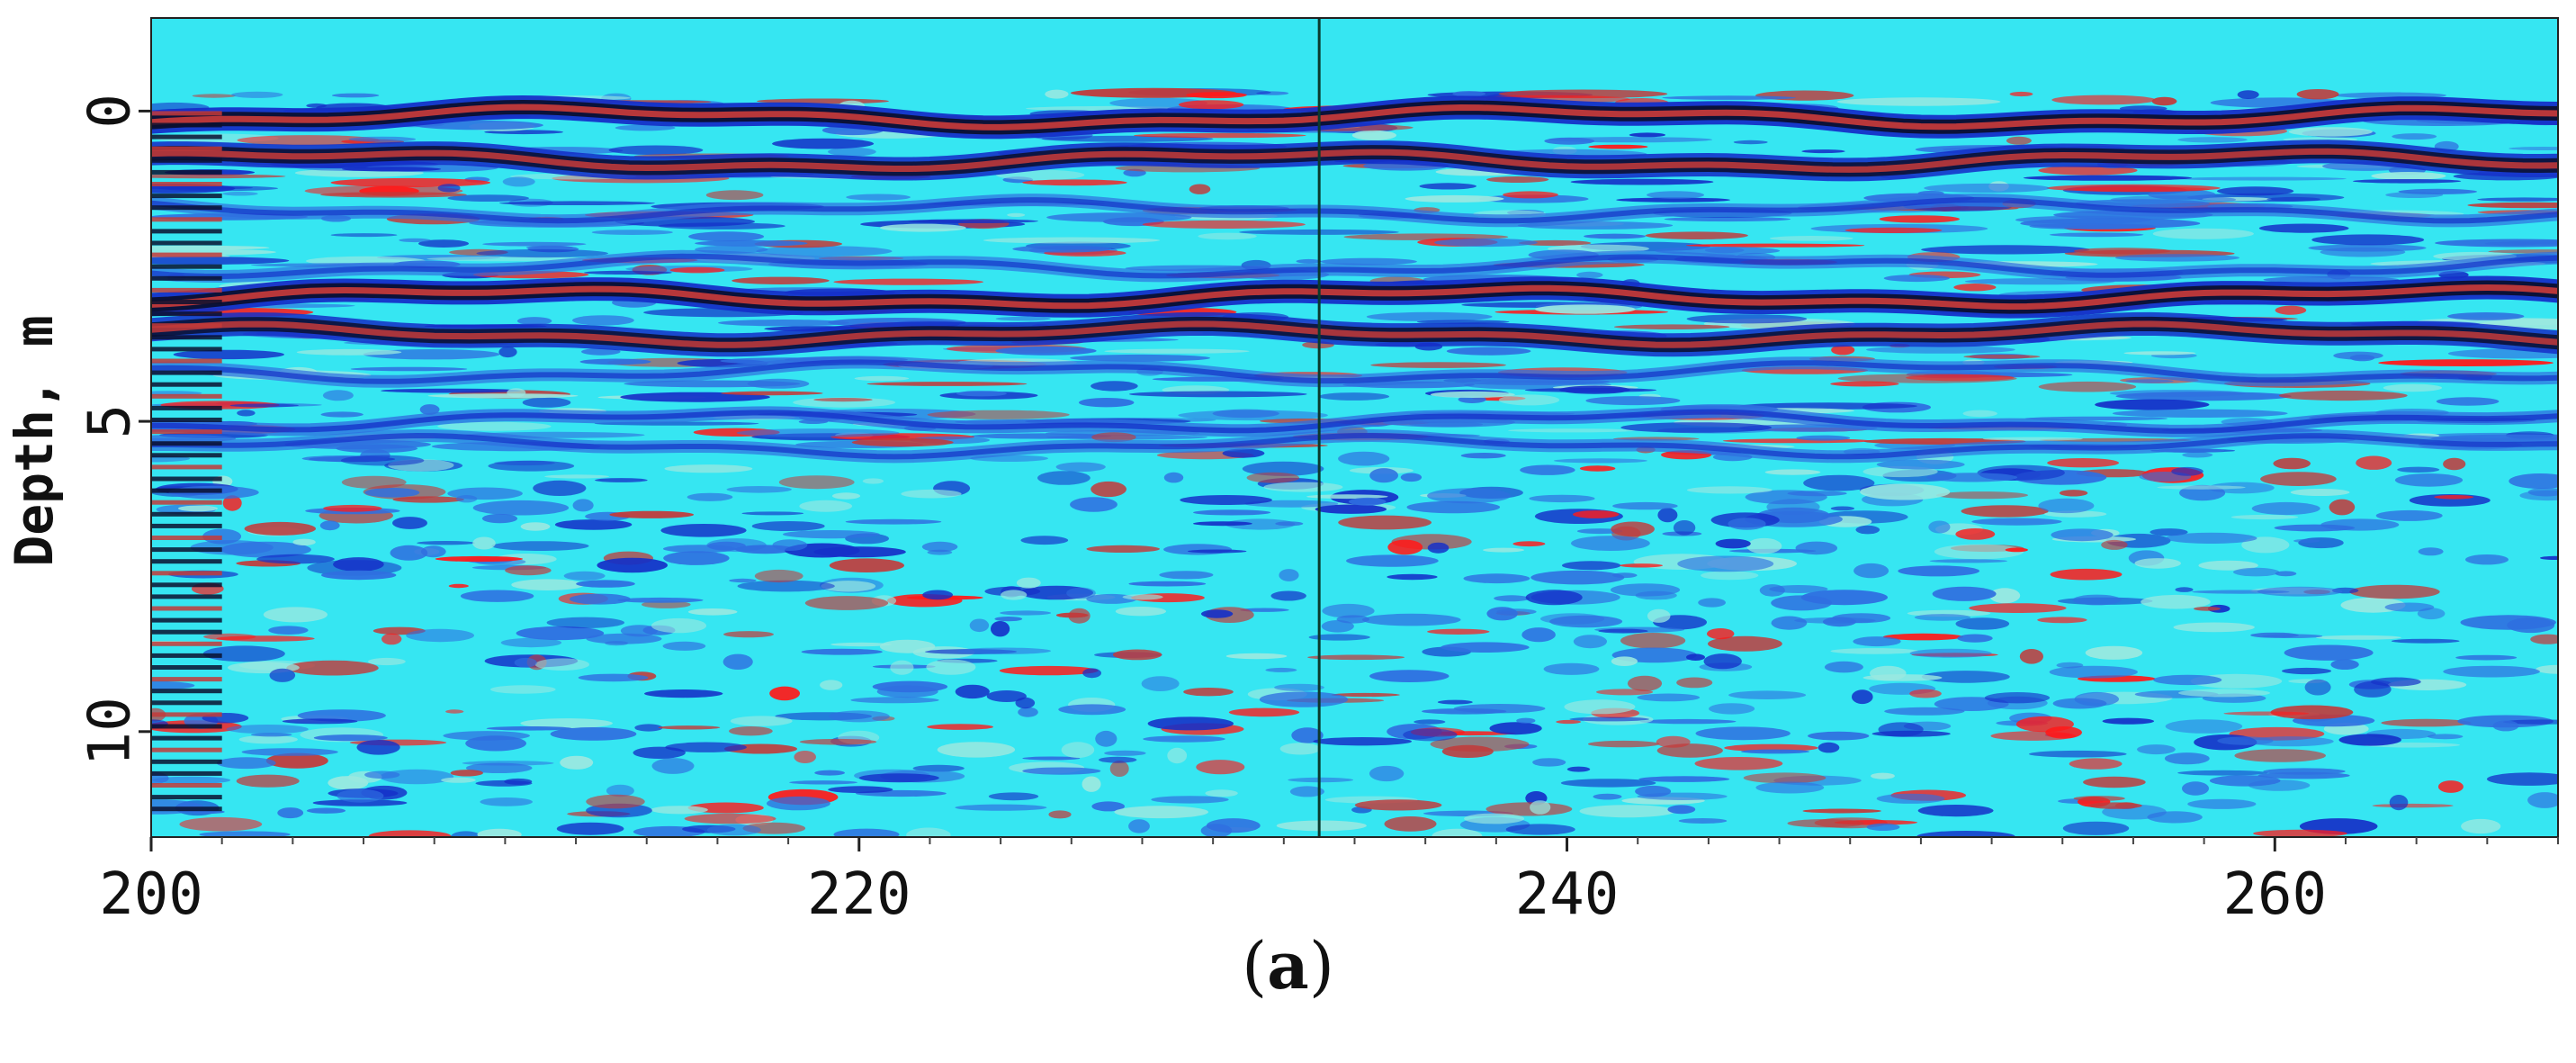 The height and width of the screenshot is (1063, 2576). Describe the element at coordinates (1288, 965) in the screenshot. I see `panel-label: (a)` at that location.